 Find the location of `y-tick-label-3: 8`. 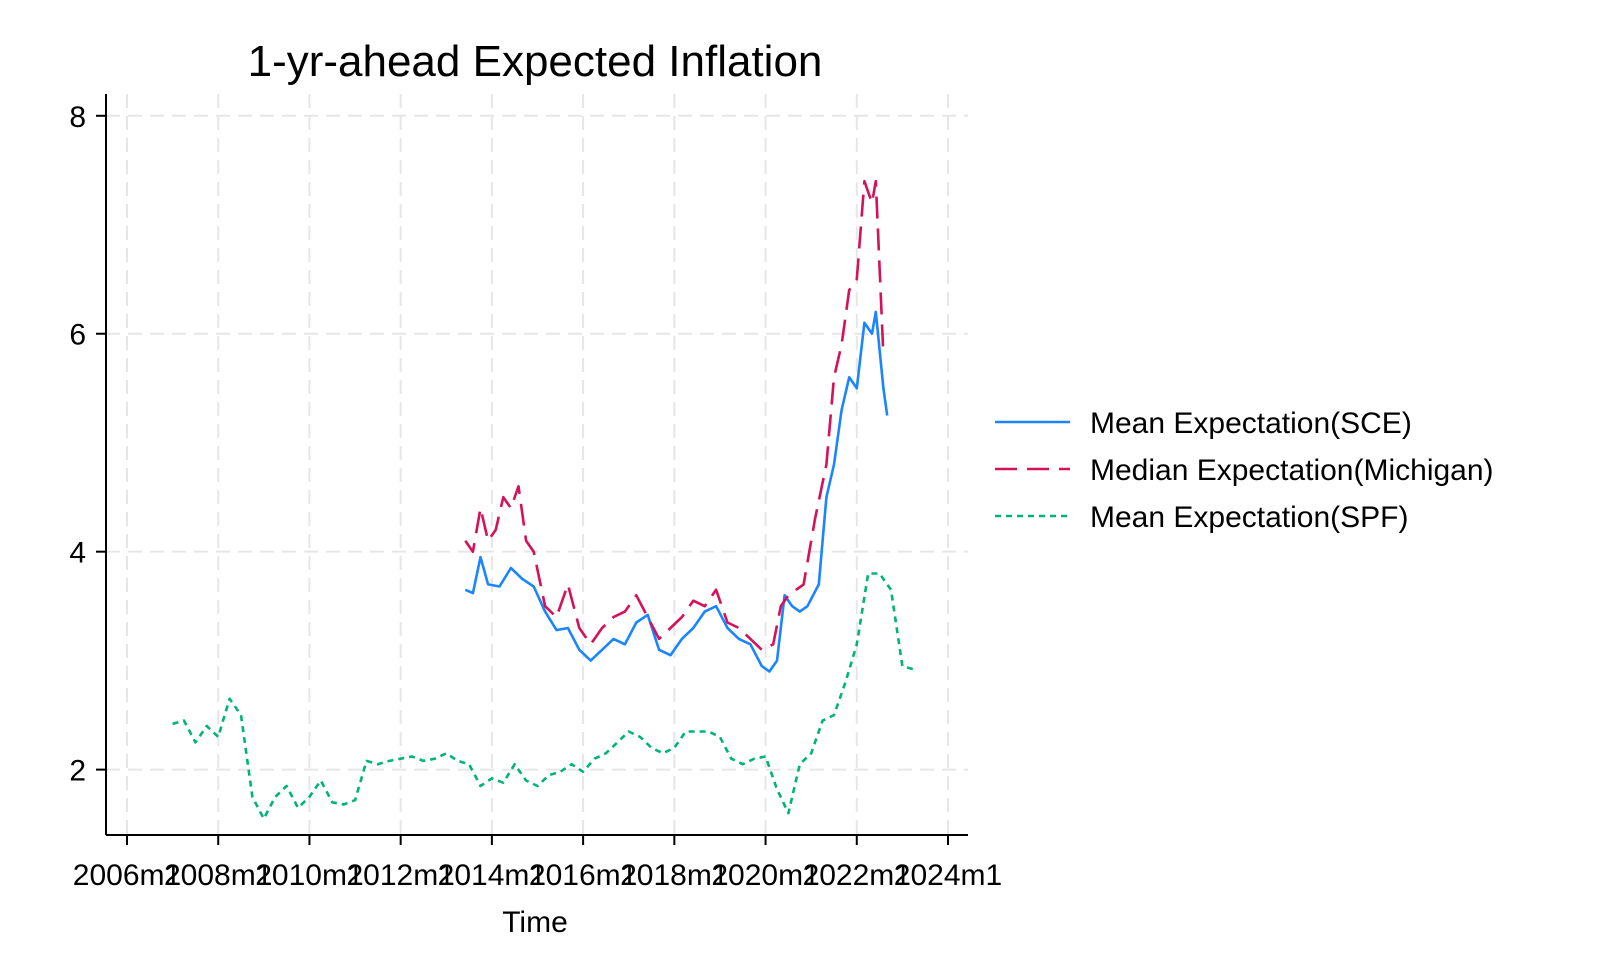

y-tick-label-3: 8 is located at coordinates (77, 117).